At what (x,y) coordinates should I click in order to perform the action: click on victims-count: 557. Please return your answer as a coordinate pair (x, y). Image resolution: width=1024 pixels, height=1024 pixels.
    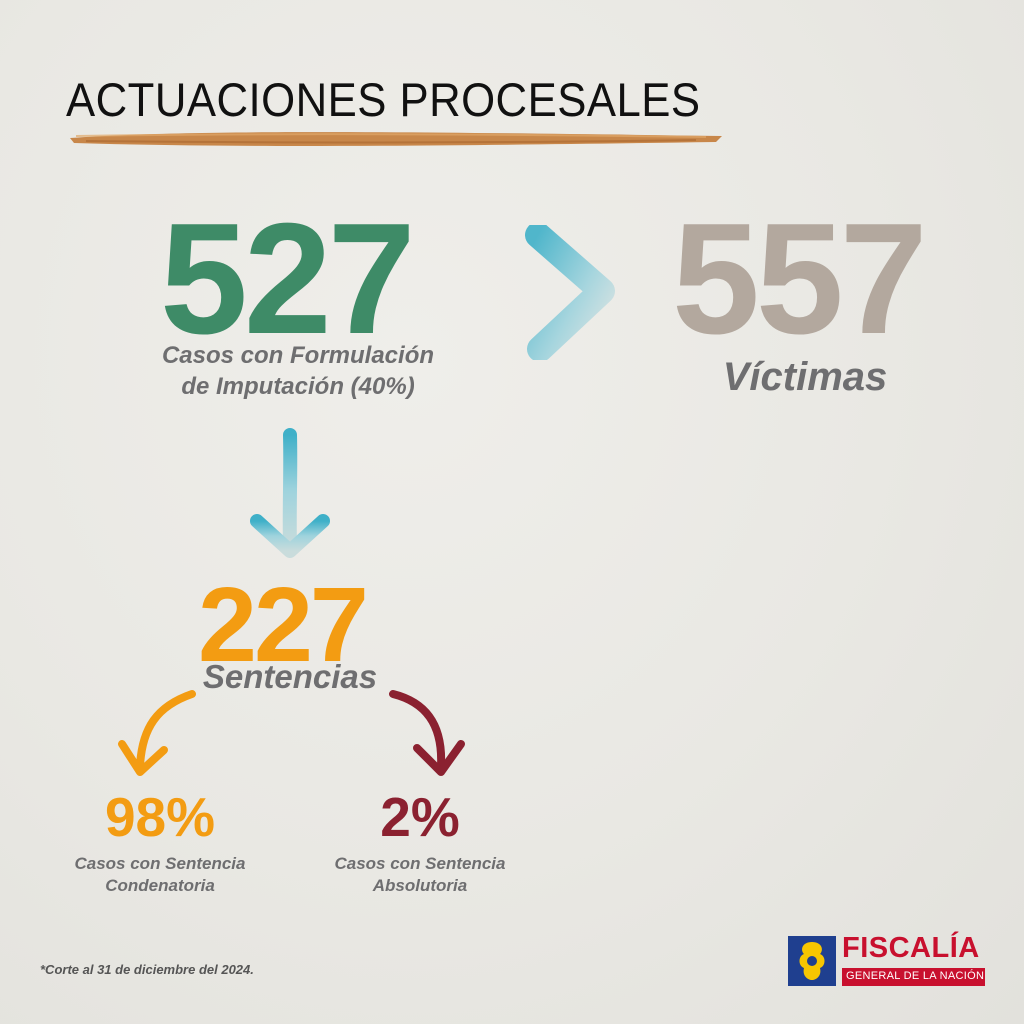
    Looking at the image, I should click on (800, 279).